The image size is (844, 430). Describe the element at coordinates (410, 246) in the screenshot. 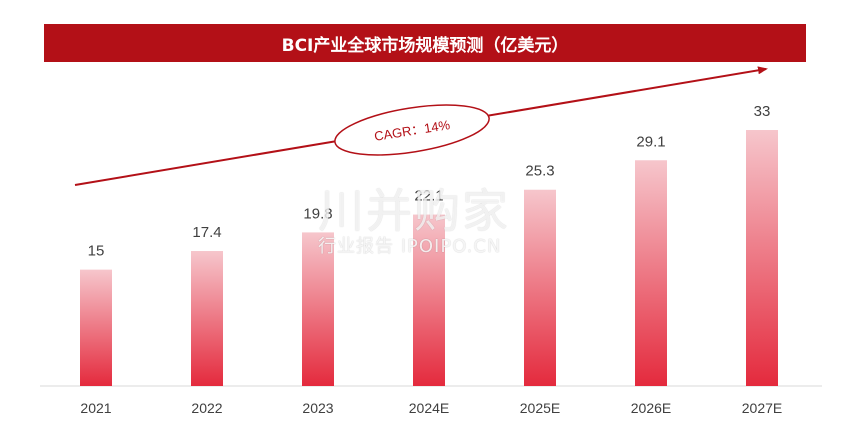

I see `watermark-text: 行业报告 IPOIPO.CN` at that location.